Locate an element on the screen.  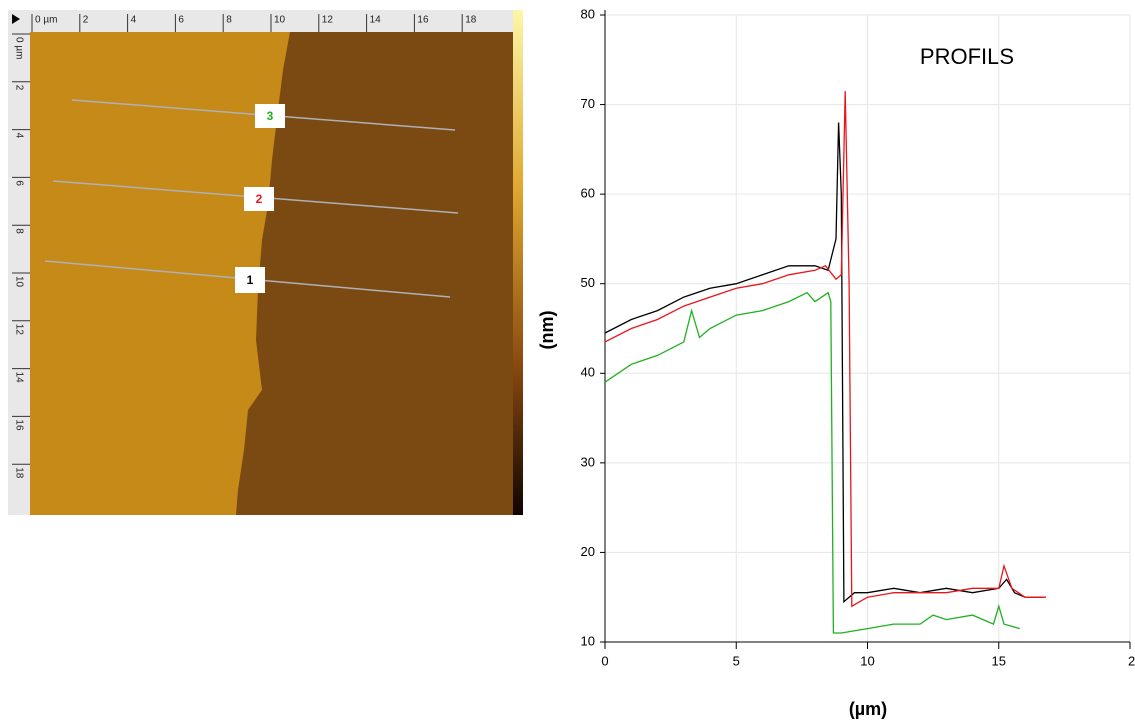
x-ruler-label: 18 is located at coordinates (471, 20).